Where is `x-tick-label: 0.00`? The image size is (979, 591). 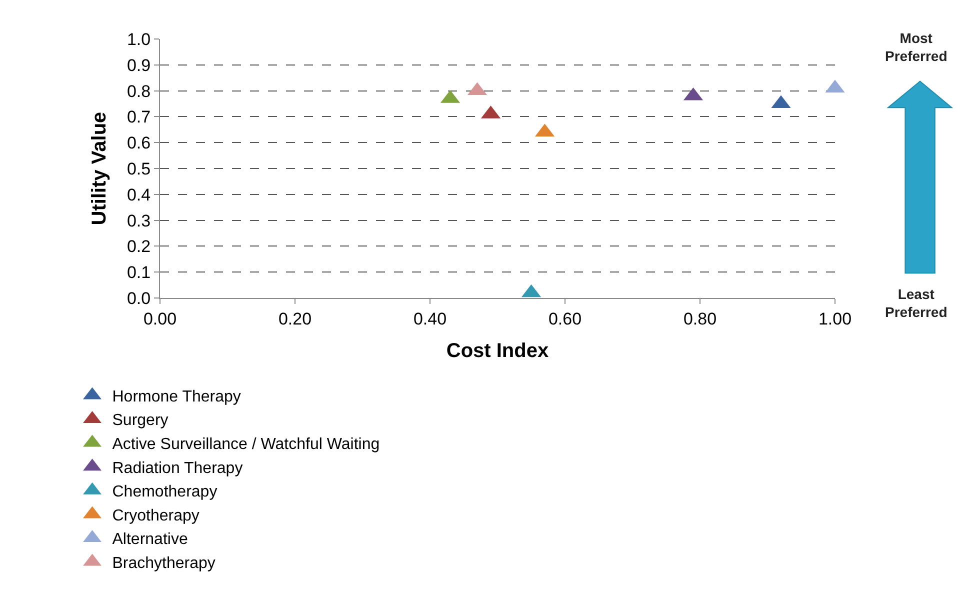 x-tick-label: 0.00 is located at coordinates (160, 318).